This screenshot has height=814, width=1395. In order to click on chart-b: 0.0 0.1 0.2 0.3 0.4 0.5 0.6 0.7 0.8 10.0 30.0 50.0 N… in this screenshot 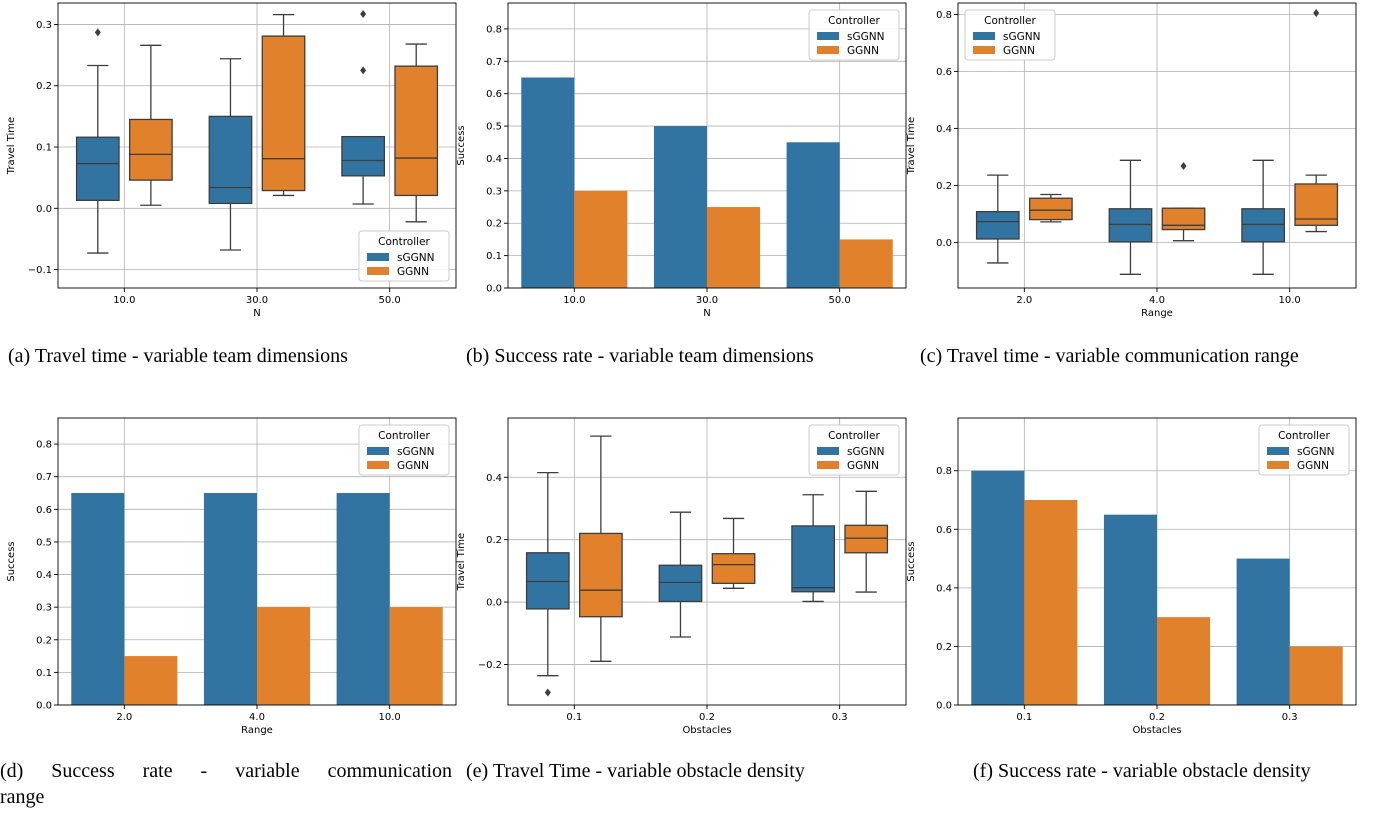, I will do `click(681, 160)`.